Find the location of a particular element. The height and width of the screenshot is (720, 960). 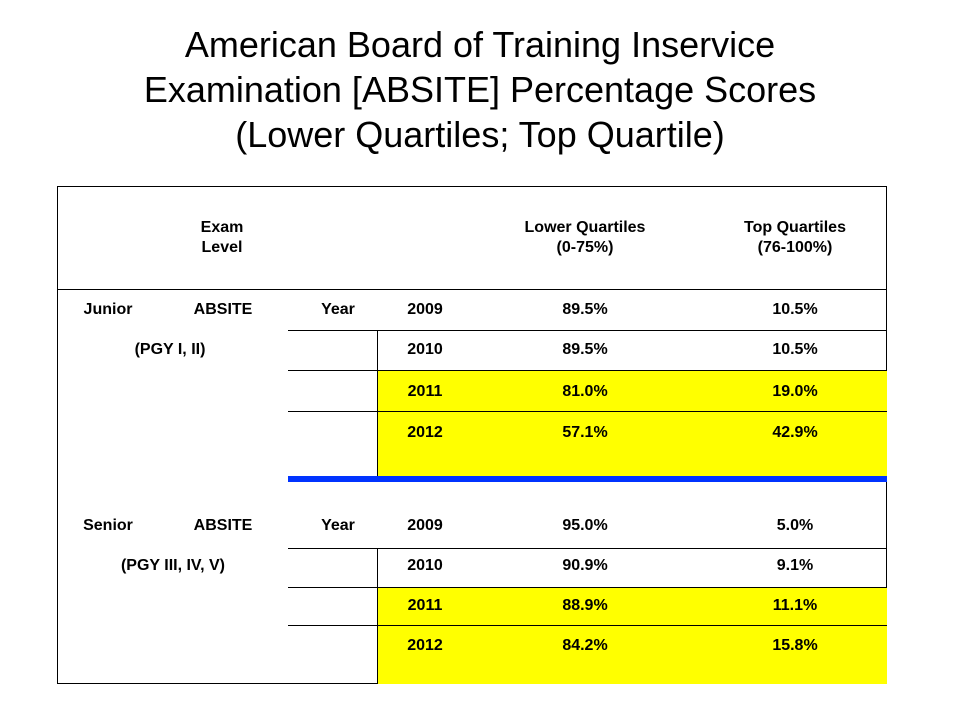

senior-top-cell: 9.1% is located at coordinates (795, 565).